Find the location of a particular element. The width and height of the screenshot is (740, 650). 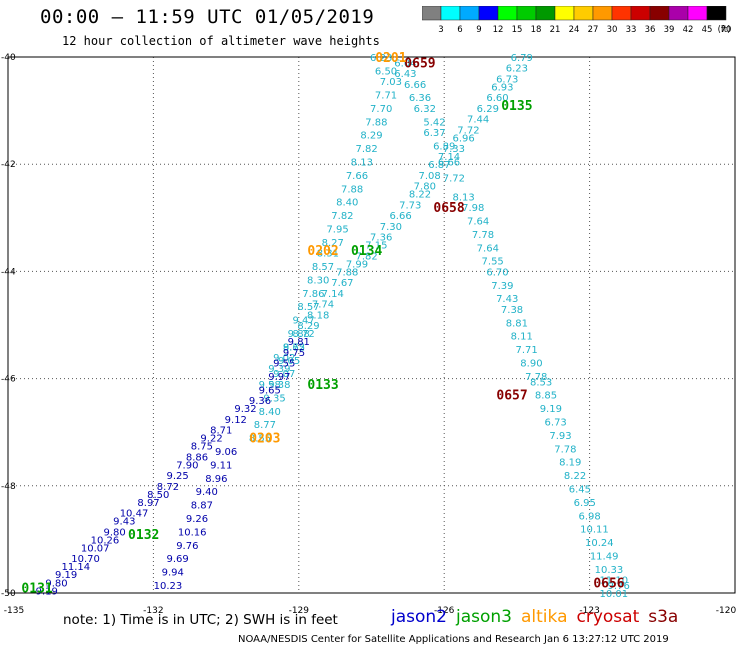

swh-value: 8.90 is located at coordinates (531, 364).